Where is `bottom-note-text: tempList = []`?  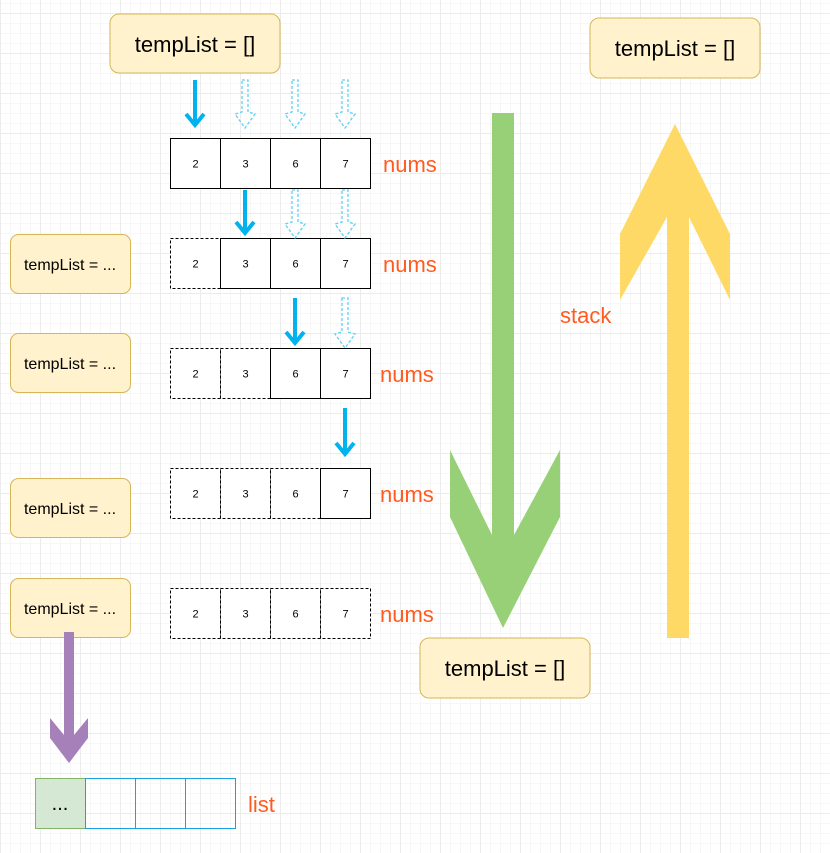 bottom-note-text: tempList = [] is located at coordinates (505, 668).